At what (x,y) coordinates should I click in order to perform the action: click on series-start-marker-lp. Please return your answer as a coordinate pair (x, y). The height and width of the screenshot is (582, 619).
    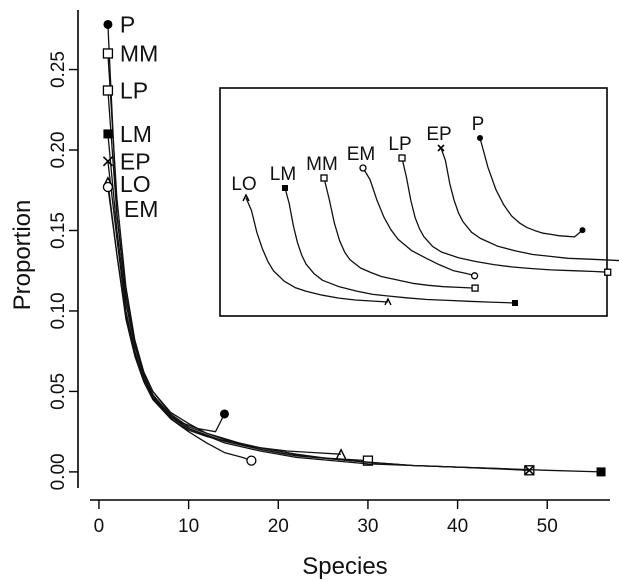
    Looking at the image, I should click on (108, 90).